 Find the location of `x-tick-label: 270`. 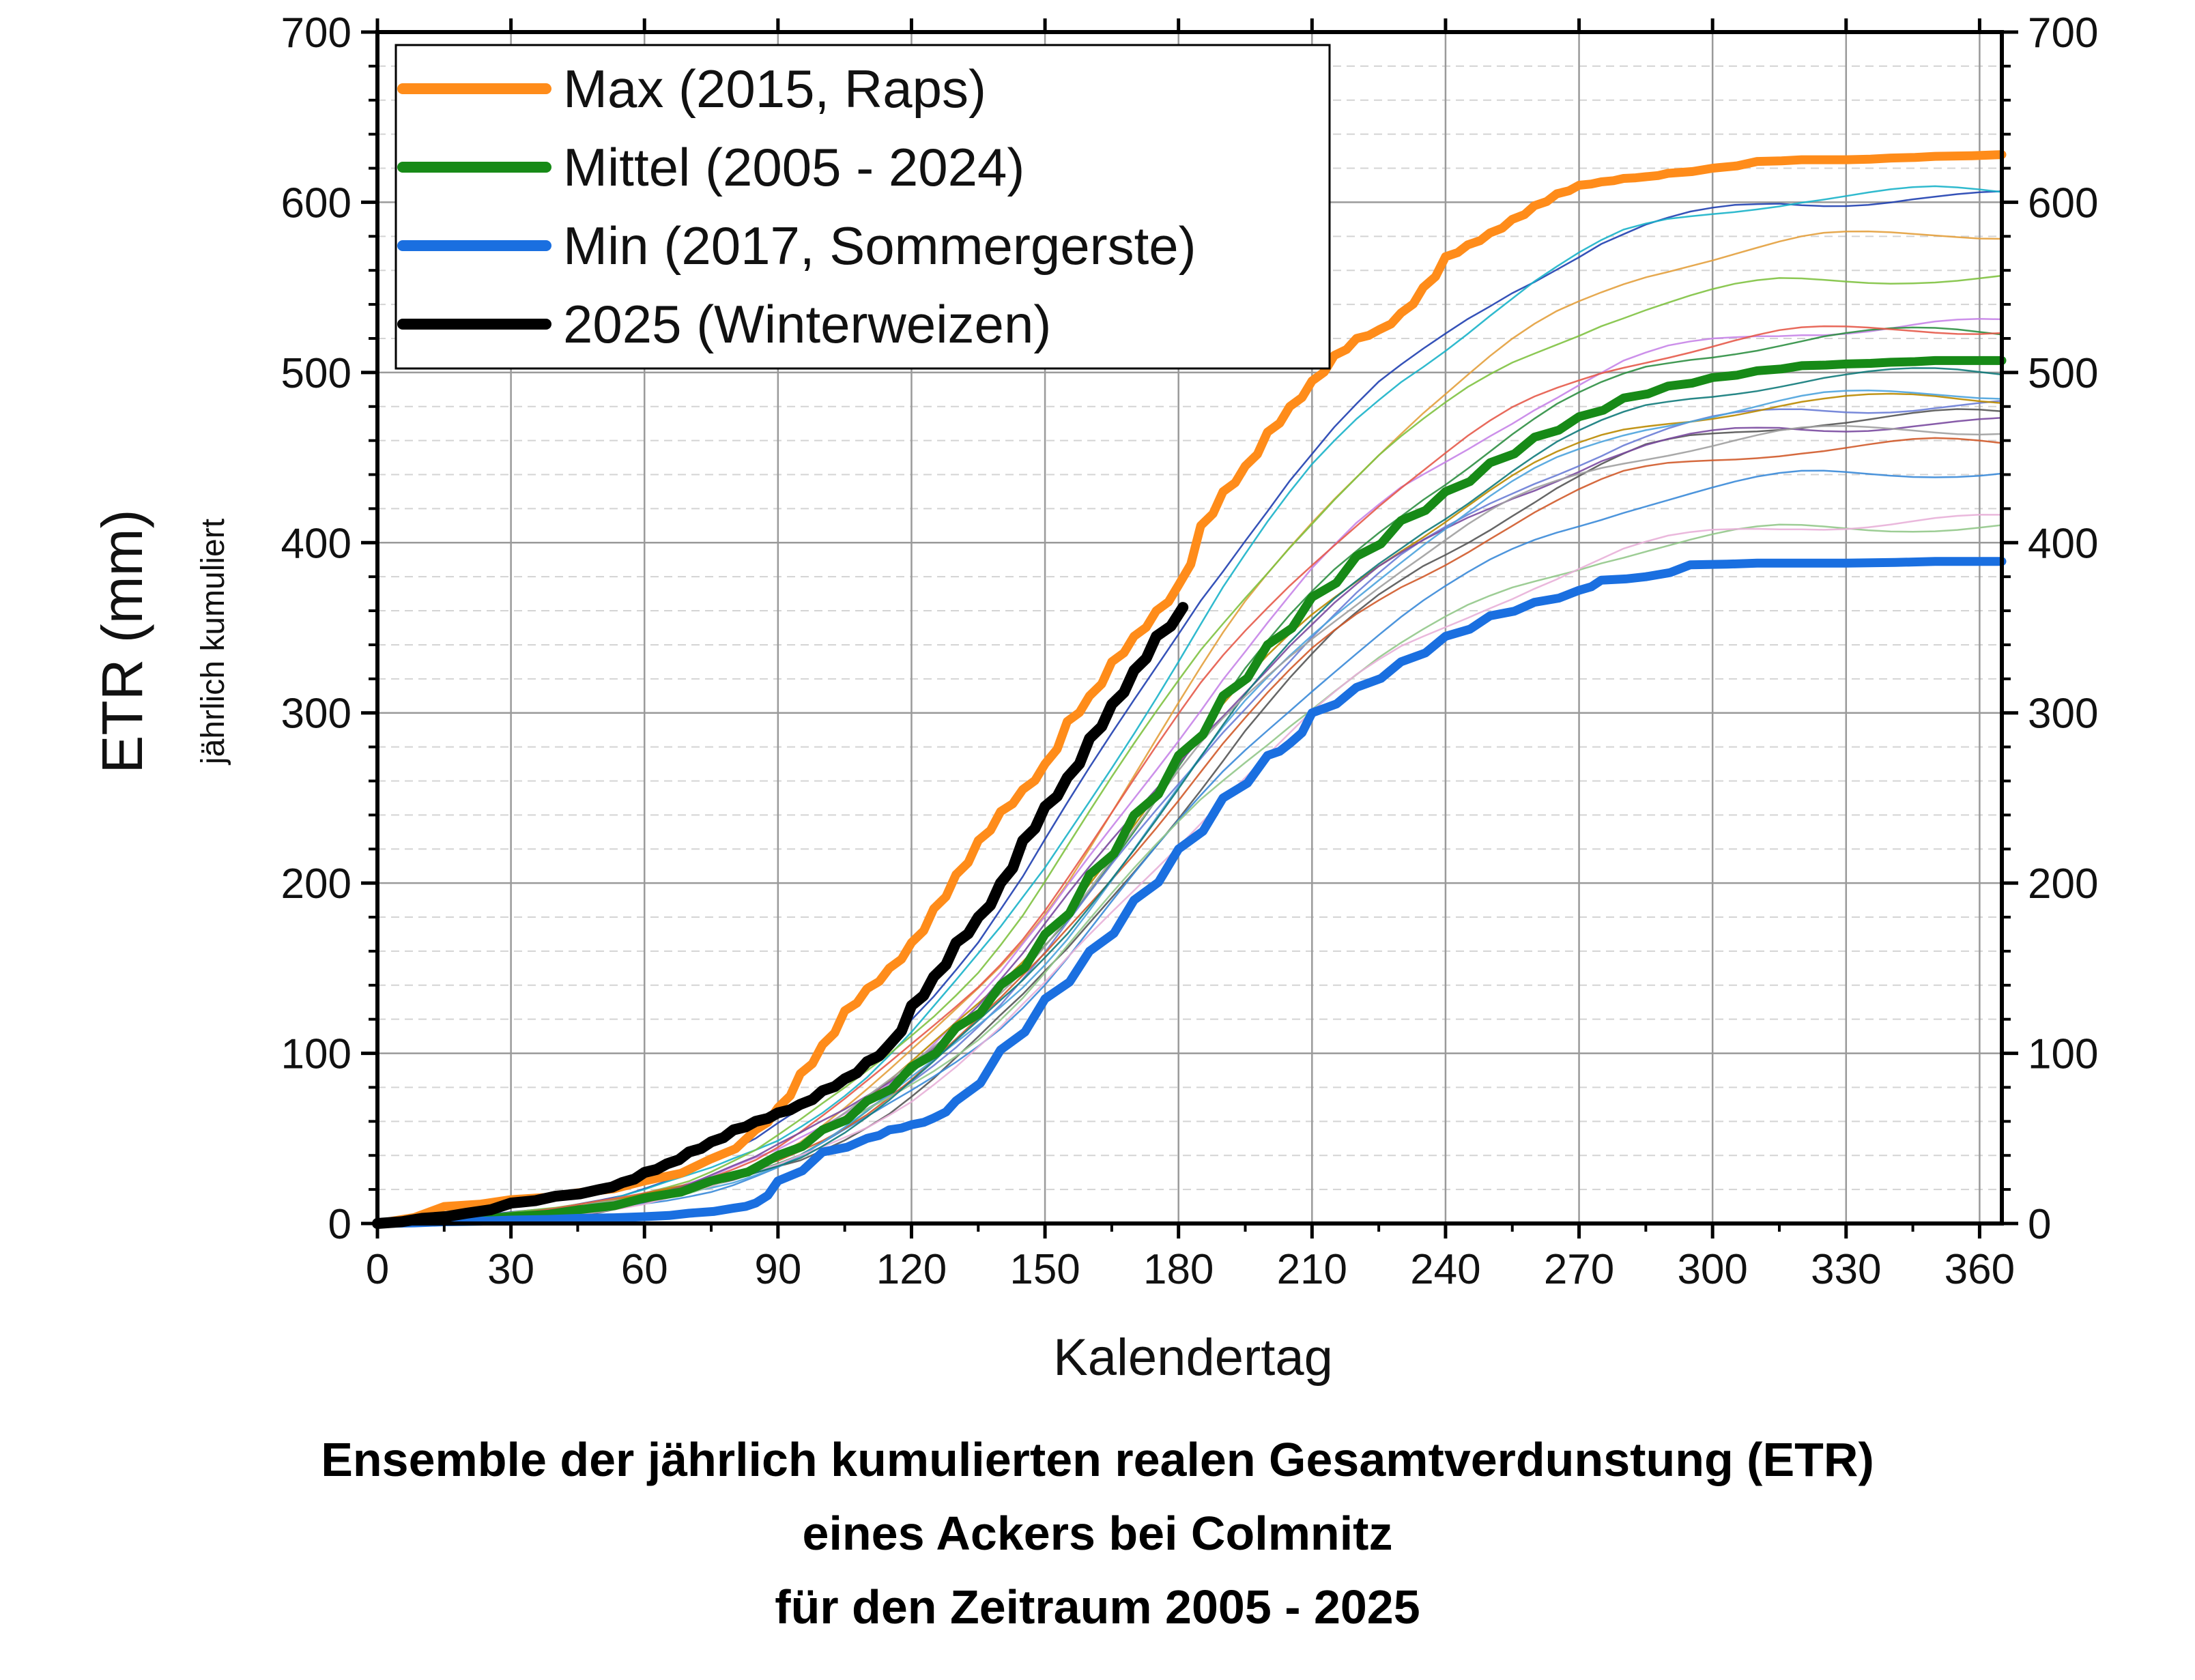

x-tick-label: 270 is located at coordinates (1579, 1269).